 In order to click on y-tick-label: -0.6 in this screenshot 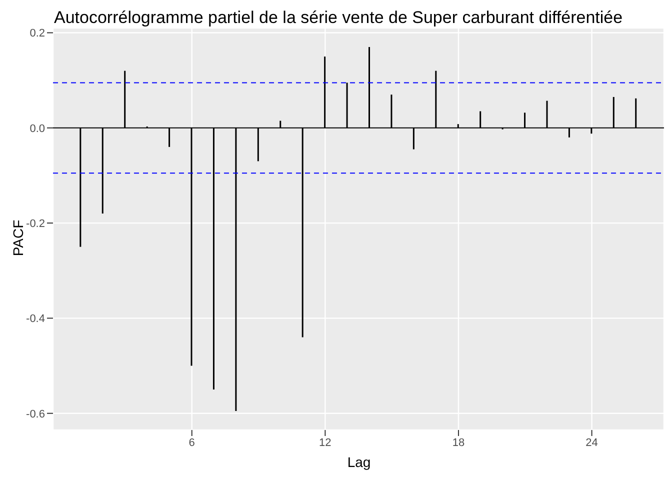, I will do `click(35, 414)`.